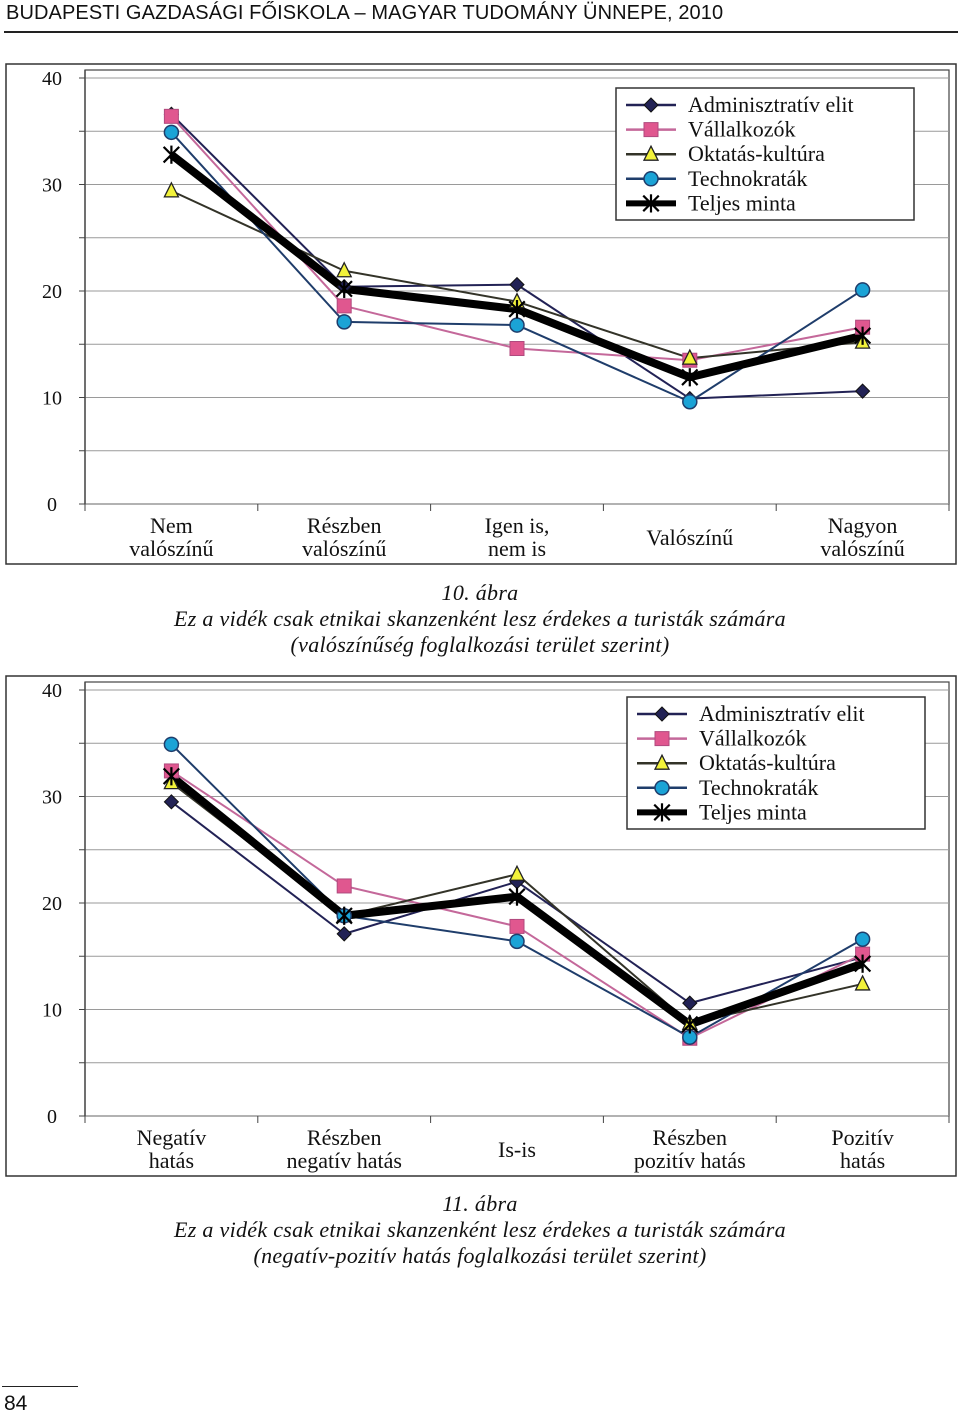 The image size is (960, 1416). I want to click on x-category-label: Valószínű, so click(689, 537).